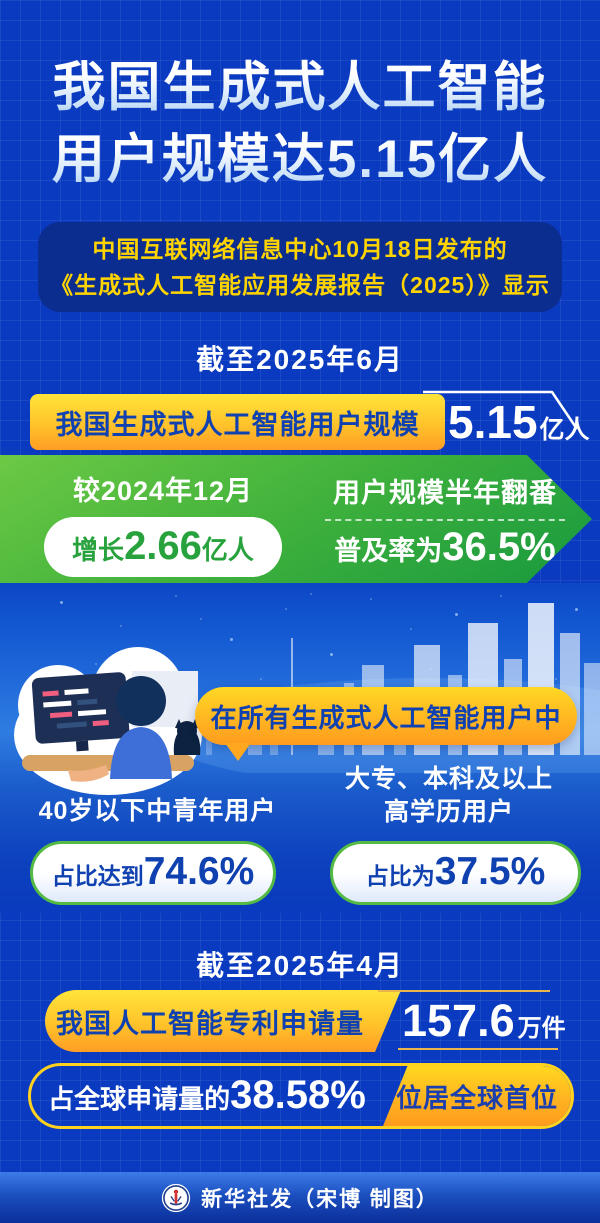  What do you see at coordinates (499, 547) in the screenshot?
I see `penetration-value: 36.5%` at bounding box center [499, 547].